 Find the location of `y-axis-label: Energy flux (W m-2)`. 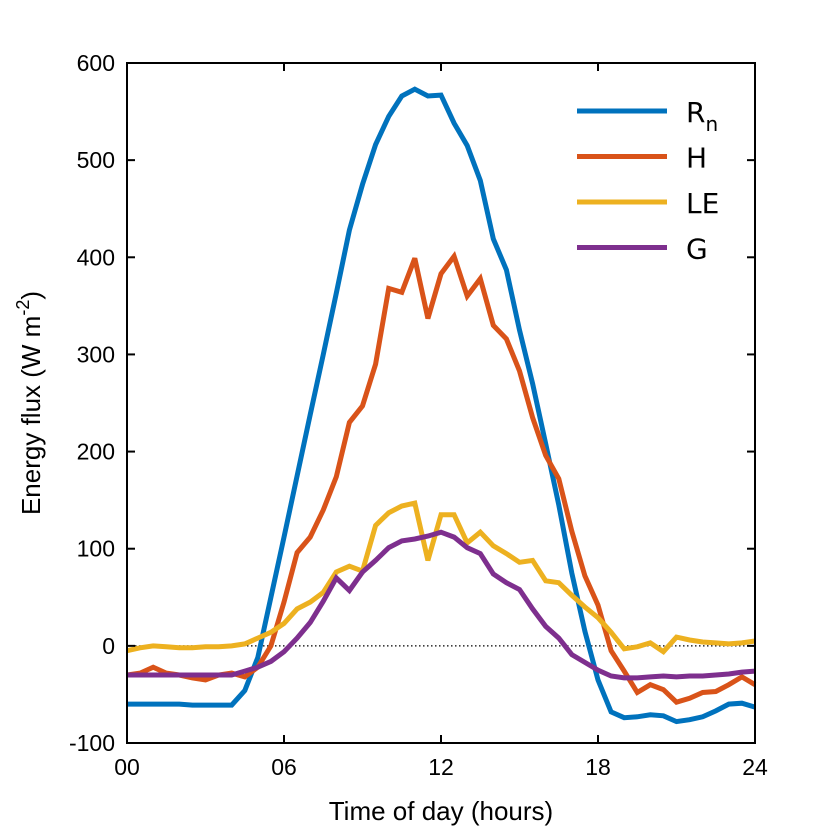

y-axis-label: Energy flux (W m-2) is located at coordinates (29, 403).